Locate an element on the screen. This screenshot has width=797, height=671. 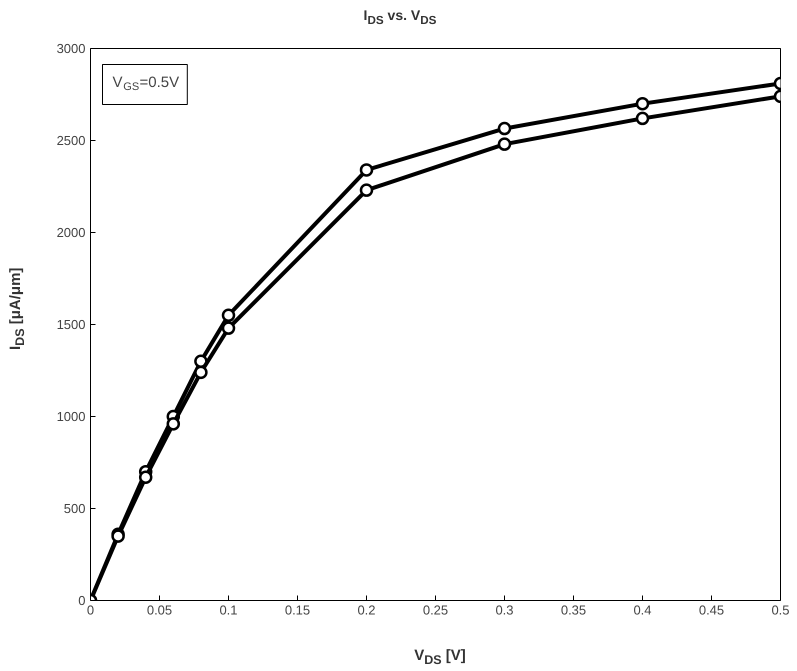
x-tick-label: 0.2 is located at coordinates (366, 610).